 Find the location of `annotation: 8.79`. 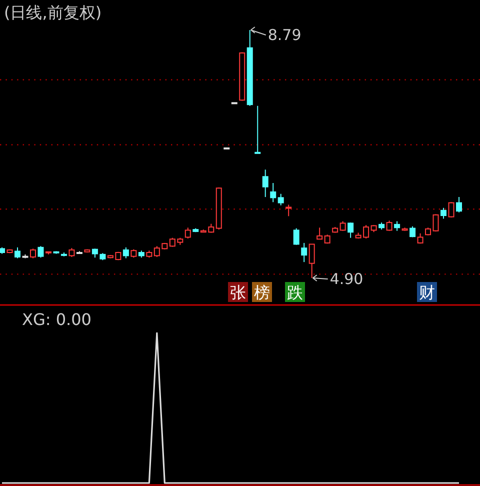

annotation: 8.79 is located at coordinates (285, 35).